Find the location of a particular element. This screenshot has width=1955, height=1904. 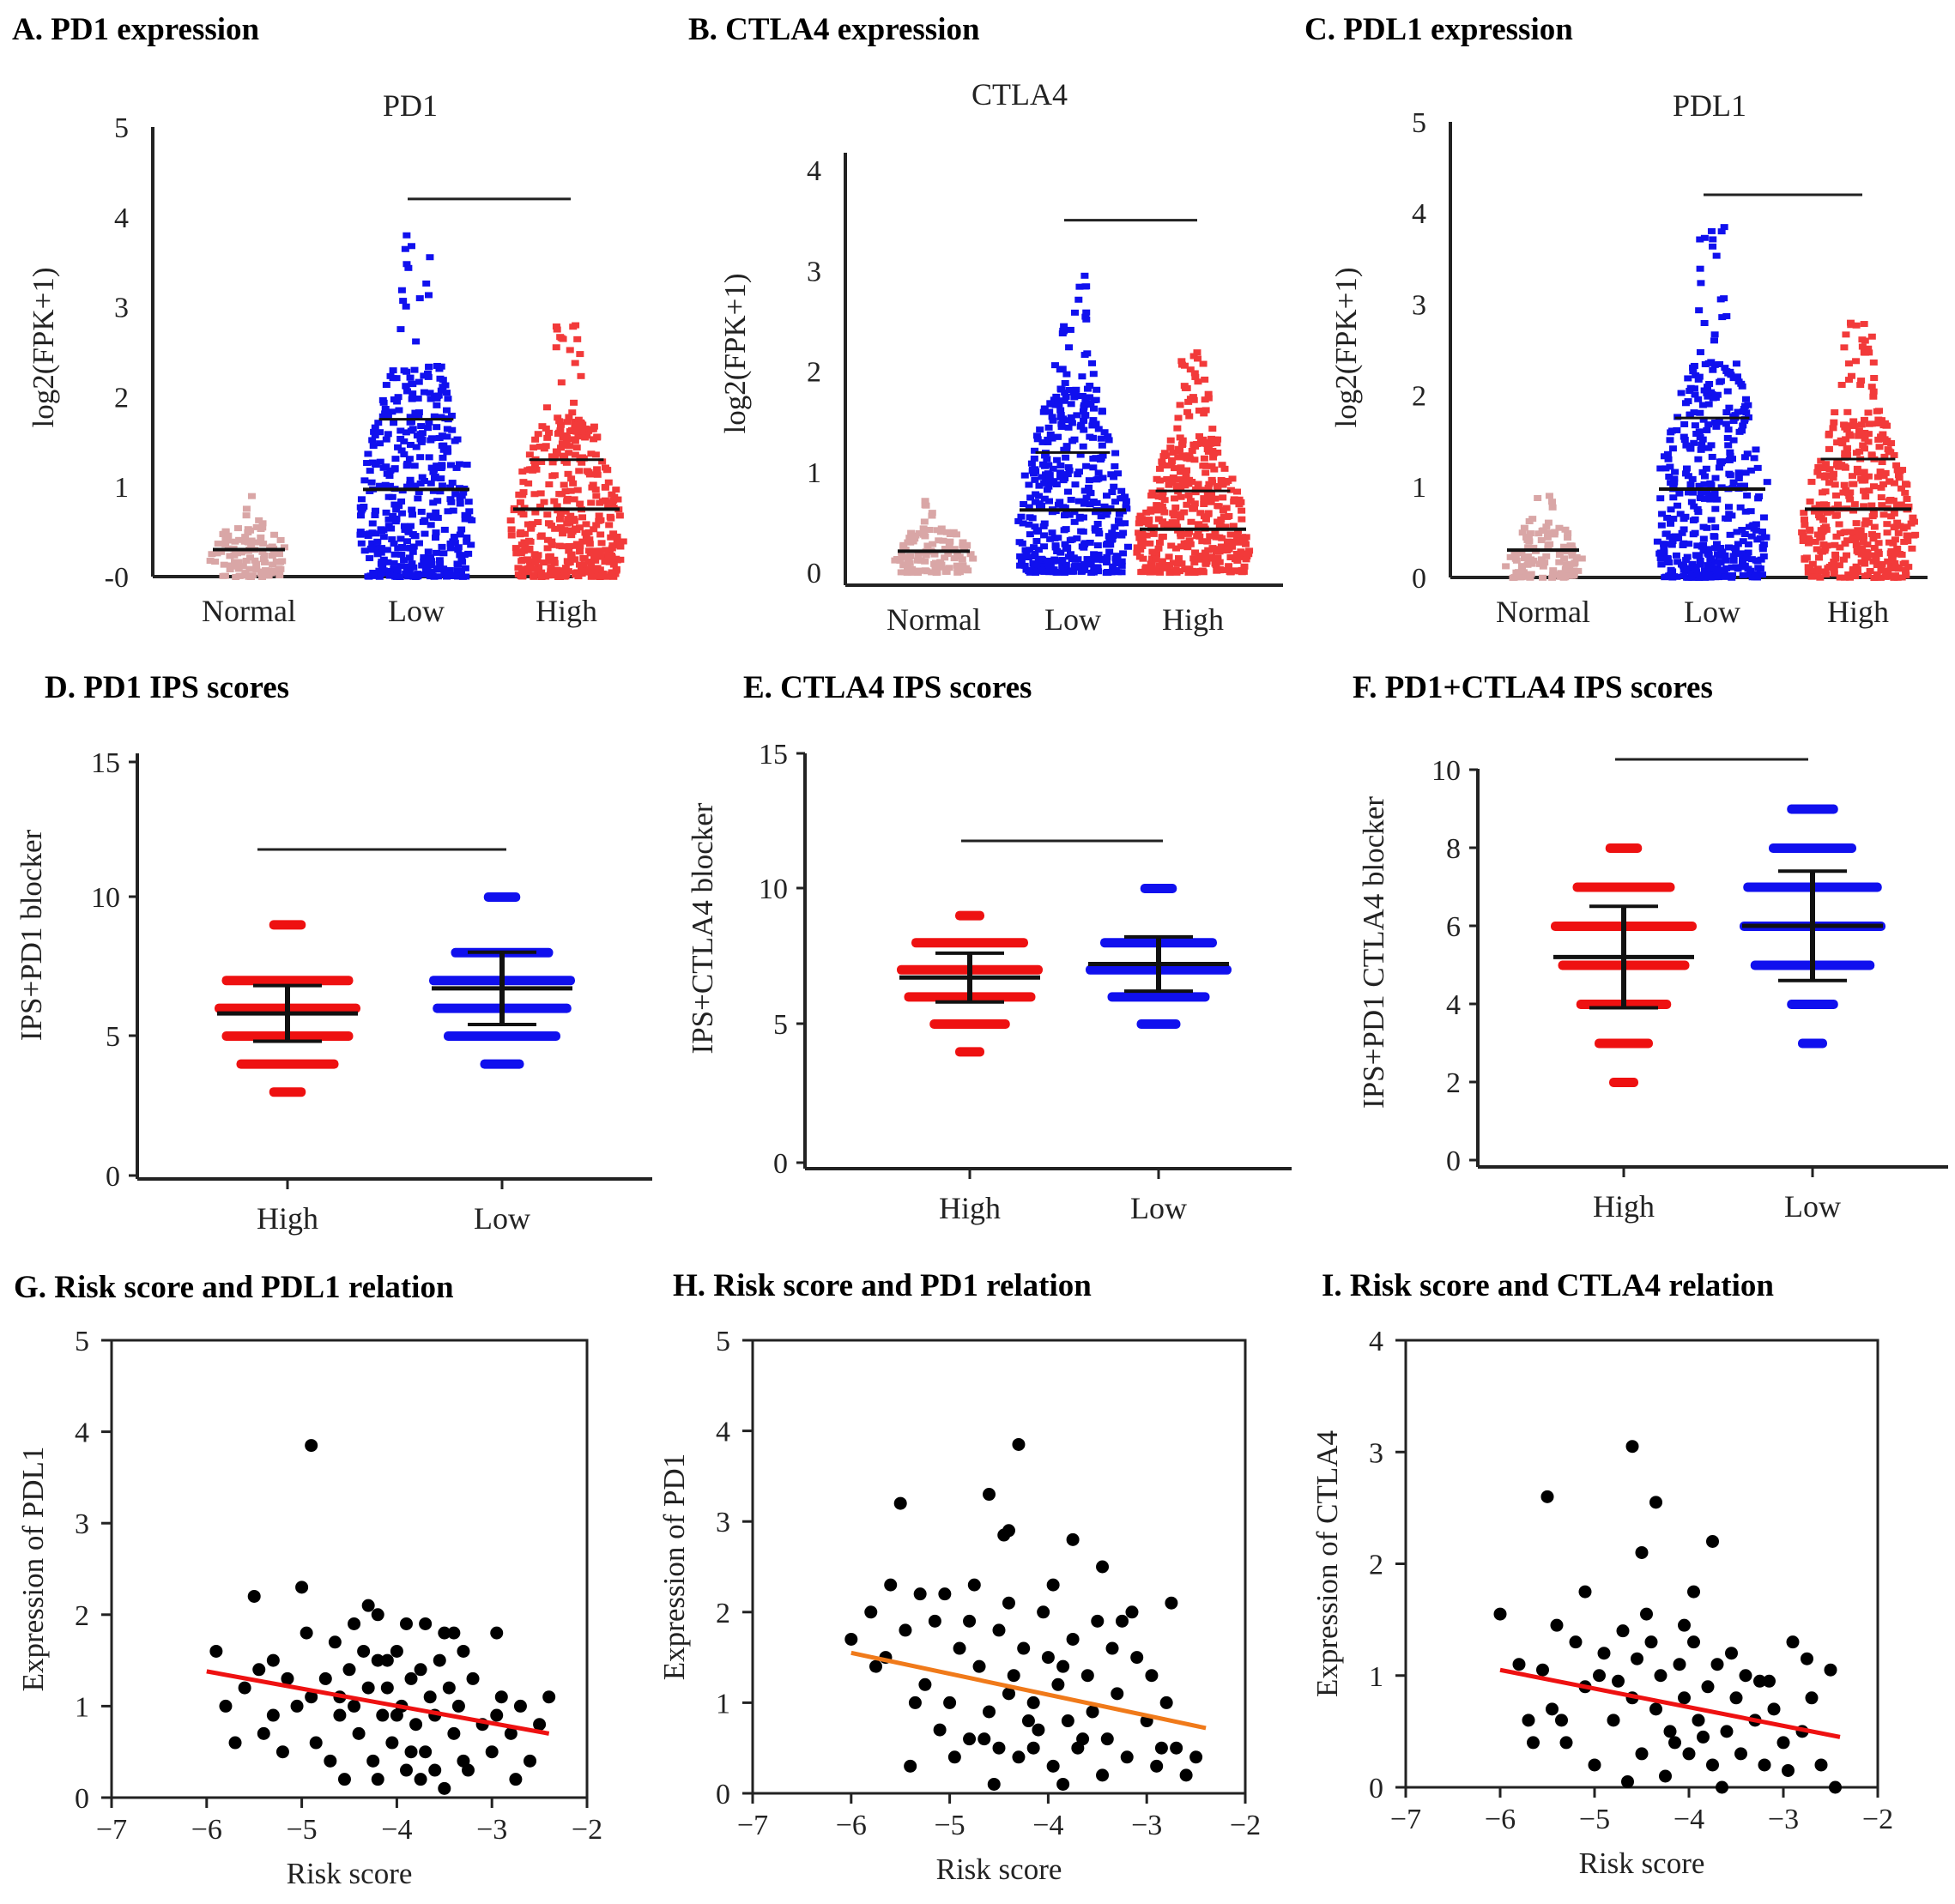

category-label-low: Low is located at coordinates (502, 1219).